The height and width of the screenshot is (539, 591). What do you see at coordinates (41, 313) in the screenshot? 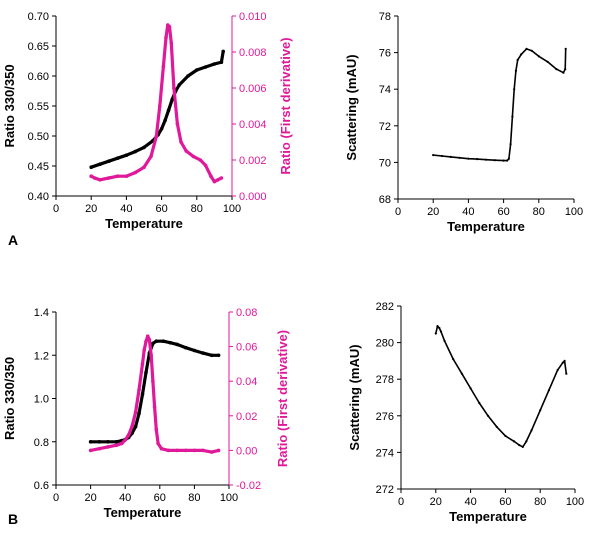
I see `y-tick-label: 1.4` at bounding box center [41, 313].